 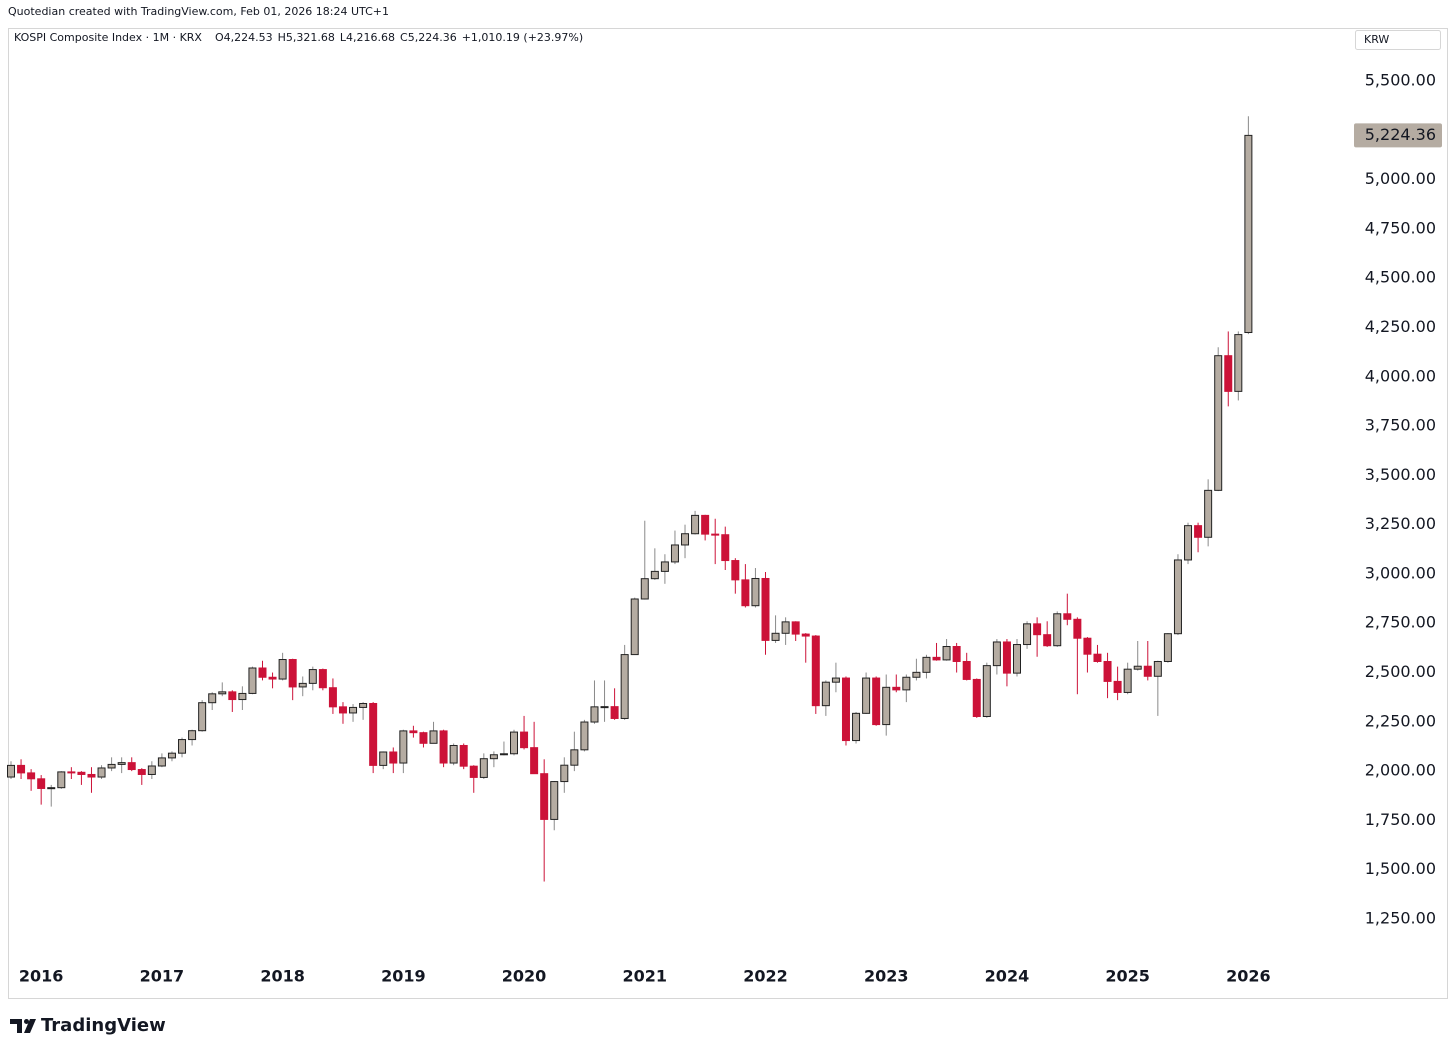 What do you see at coordinates (1400, 80) in the screenshot?
I see `y-tick-label: 5,500.00` at bounding box center [1400, 80].